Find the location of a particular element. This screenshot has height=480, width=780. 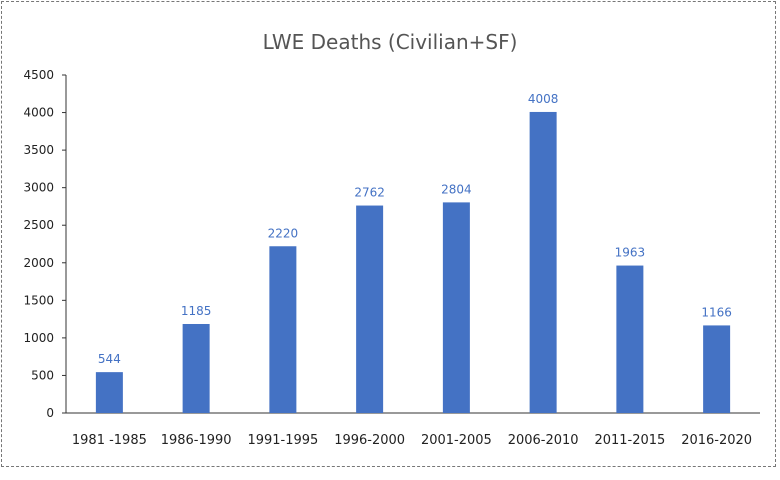

x-tick-label: 2006-2010 is located at coordinates (543, 440).